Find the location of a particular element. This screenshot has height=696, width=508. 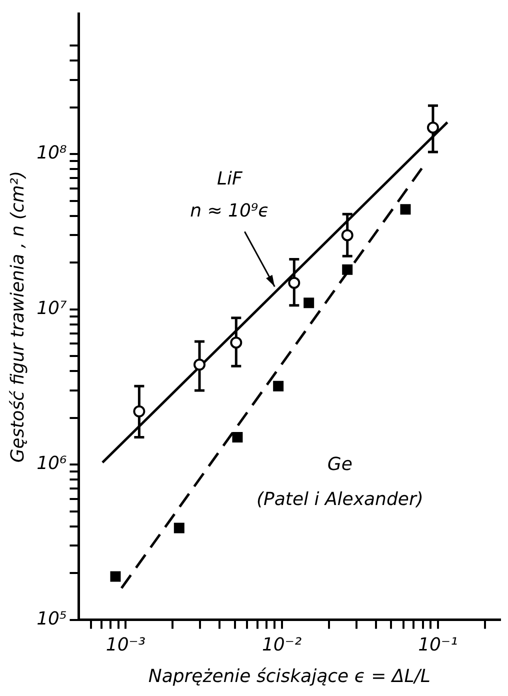

annotation: Ge (Patel i Alexander) is located at coordinates (340, 482).